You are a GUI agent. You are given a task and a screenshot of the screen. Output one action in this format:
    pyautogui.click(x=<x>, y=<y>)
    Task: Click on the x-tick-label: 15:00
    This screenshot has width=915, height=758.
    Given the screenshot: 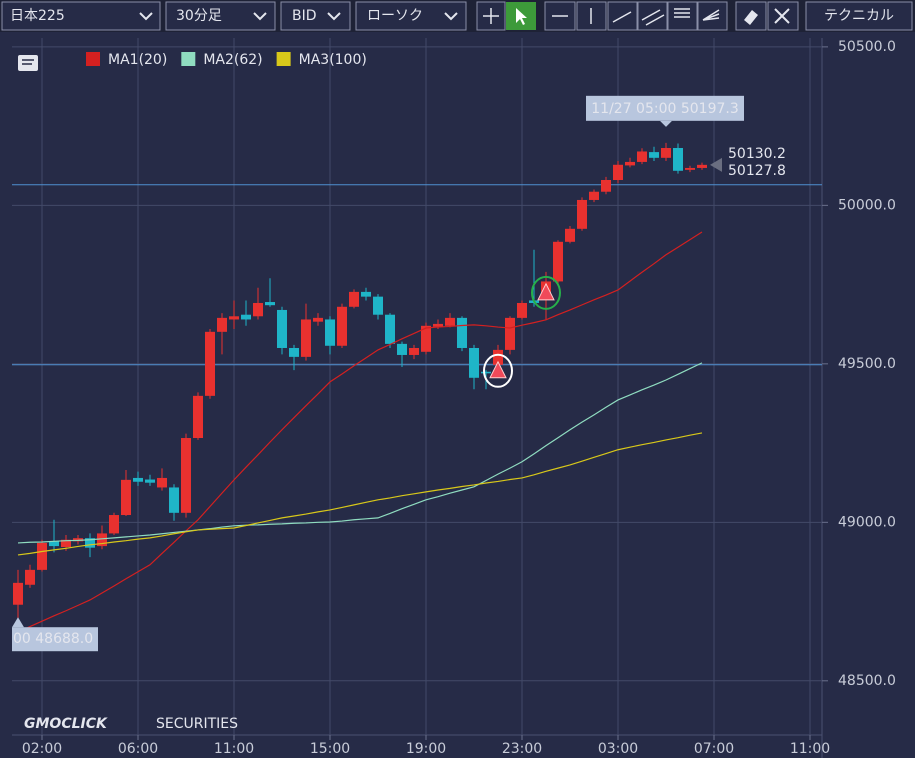 What is the action you would take?
    pyautogui.click(x=330, y=749)
    